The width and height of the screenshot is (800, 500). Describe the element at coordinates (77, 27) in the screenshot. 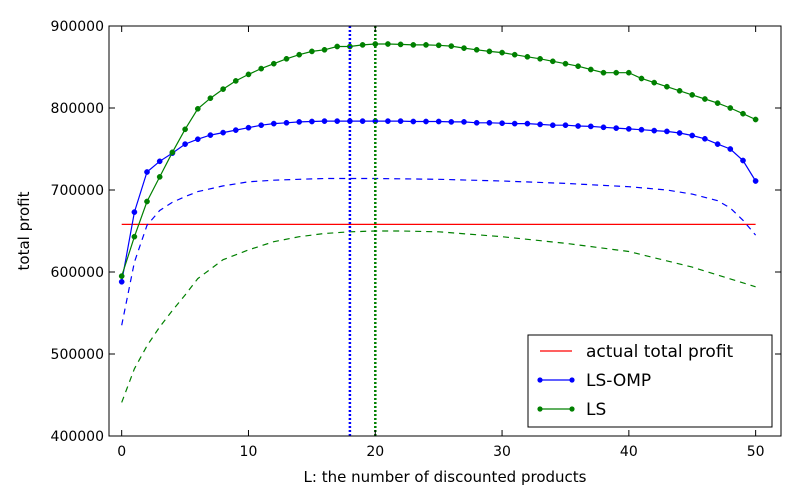

I see `y-tick-label: 900000` at that location.